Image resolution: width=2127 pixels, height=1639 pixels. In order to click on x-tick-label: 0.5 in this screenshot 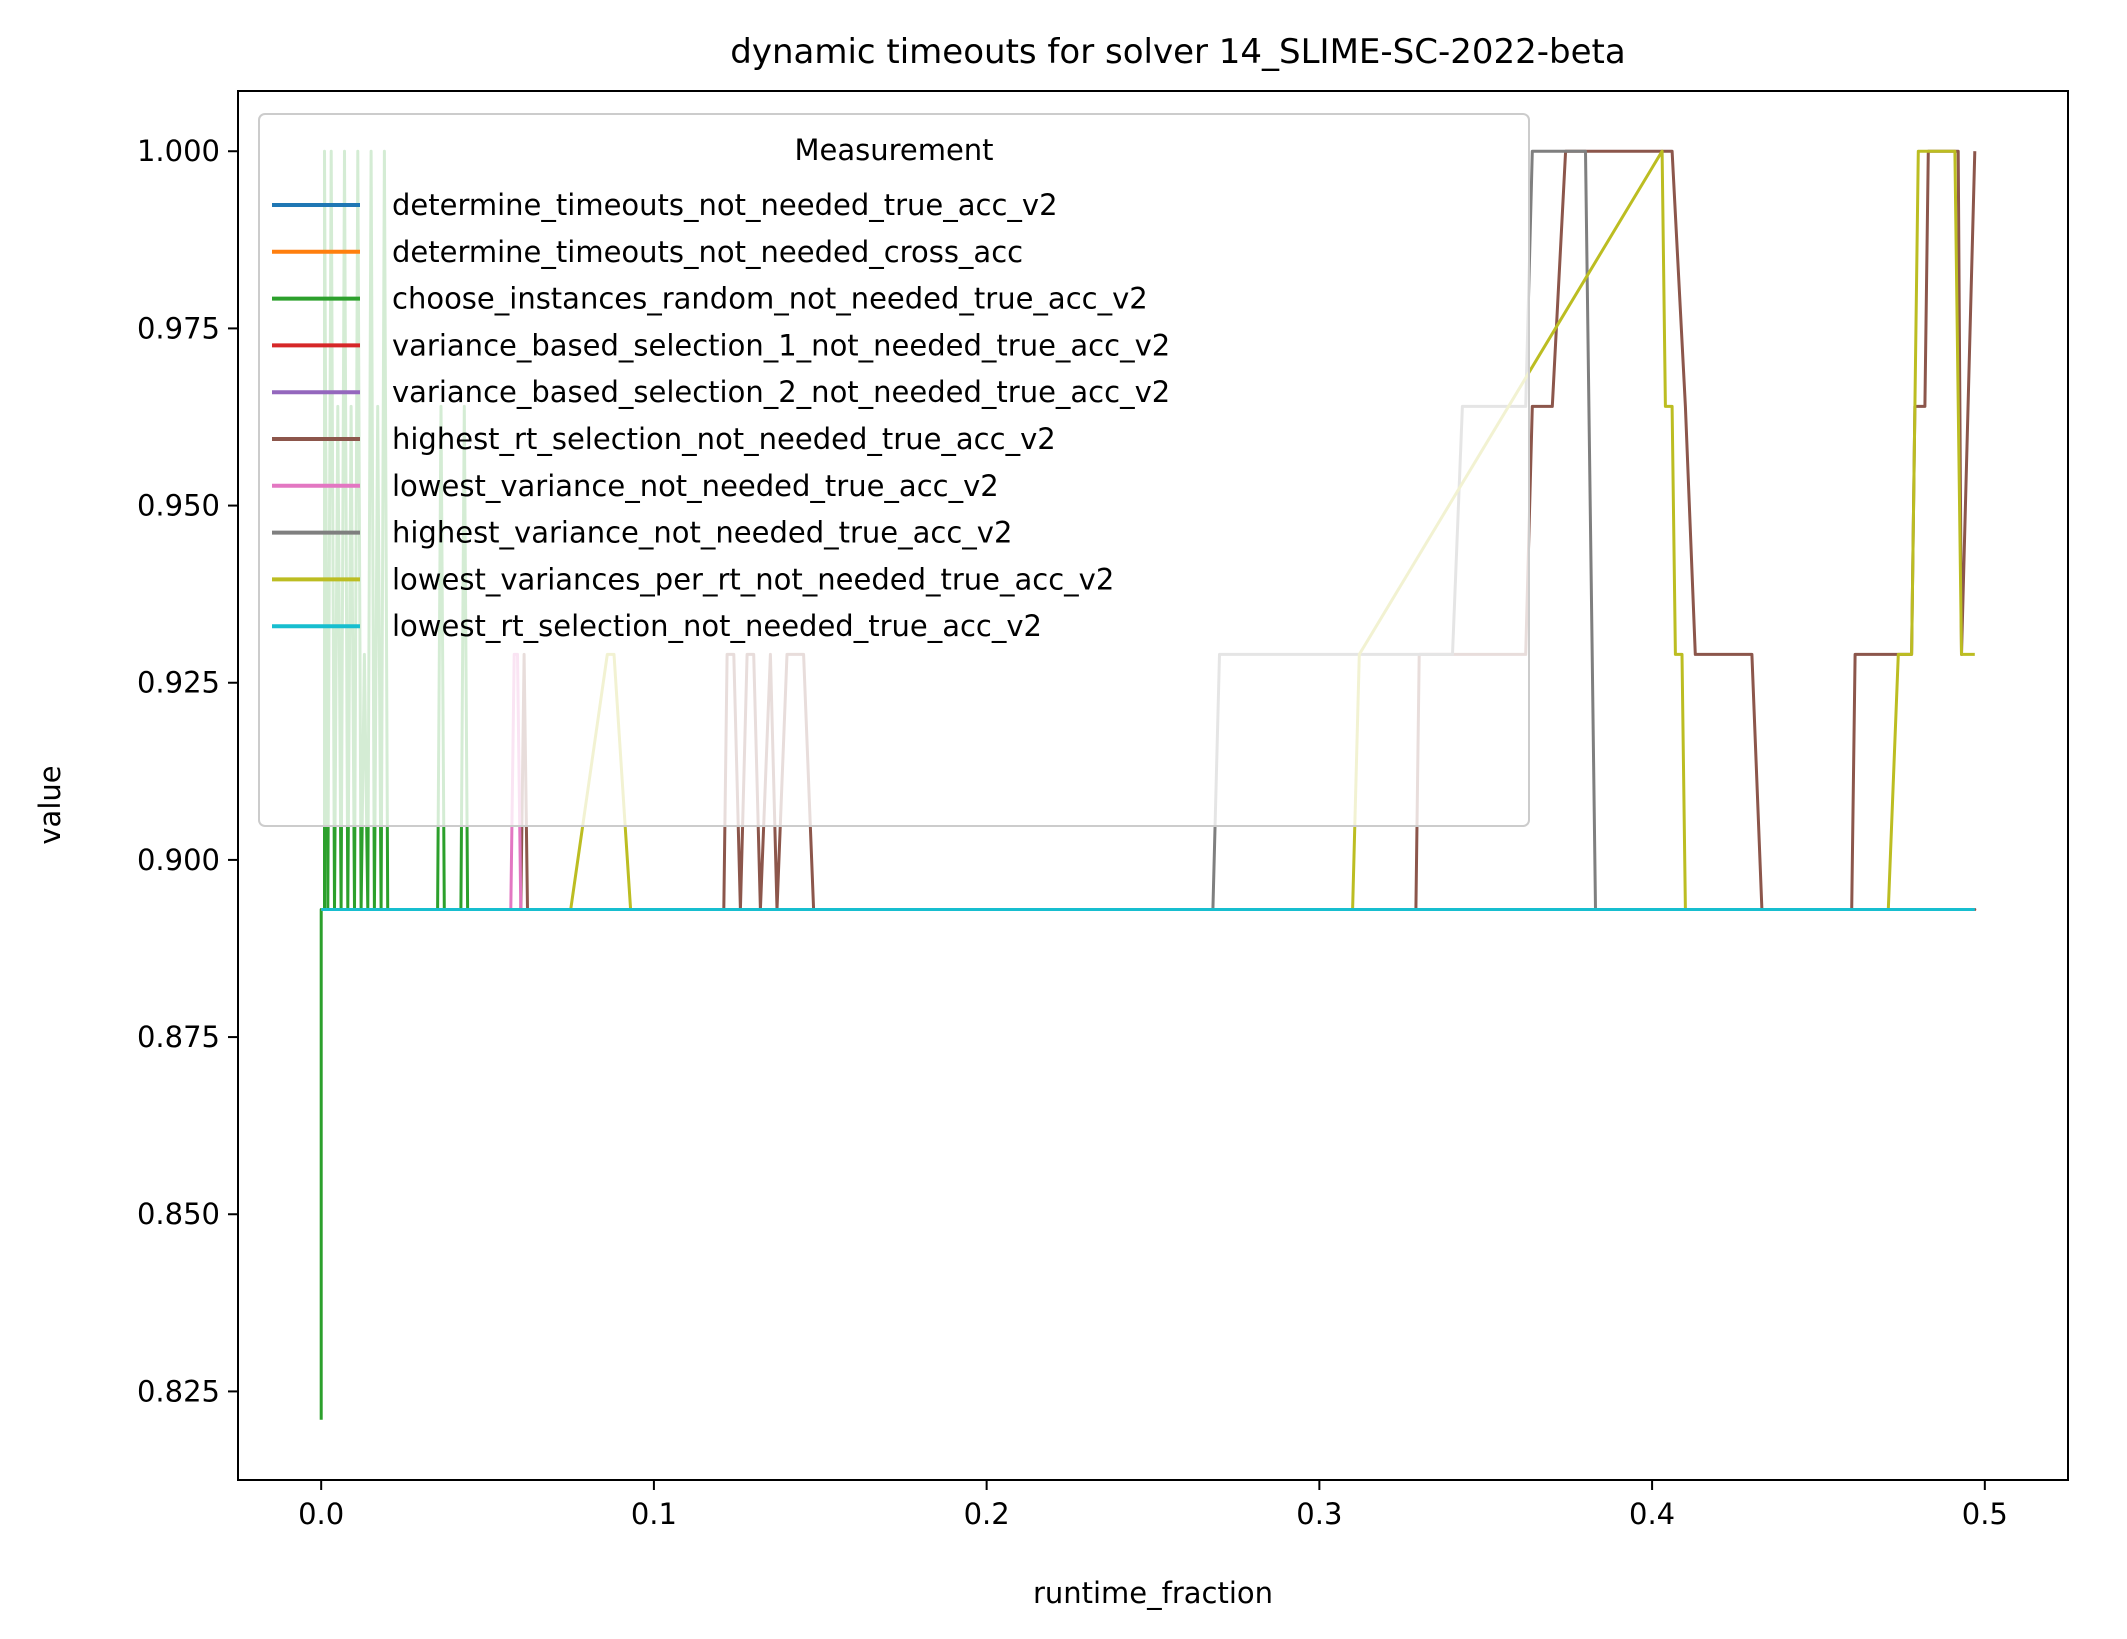, I will do `click(1985, 1514)`.